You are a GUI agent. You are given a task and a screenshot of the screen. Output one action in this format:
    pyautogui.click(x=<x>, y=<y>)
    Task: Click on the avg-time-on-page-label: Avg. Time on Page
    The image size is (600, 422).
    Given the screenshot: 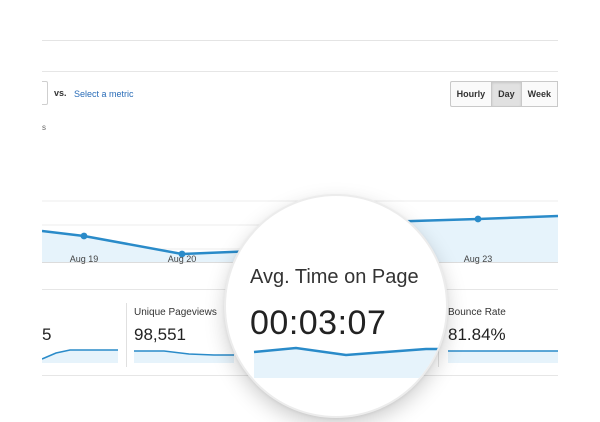 What is the action you would take?
    pyautogui.click(x=334, y=277)
    